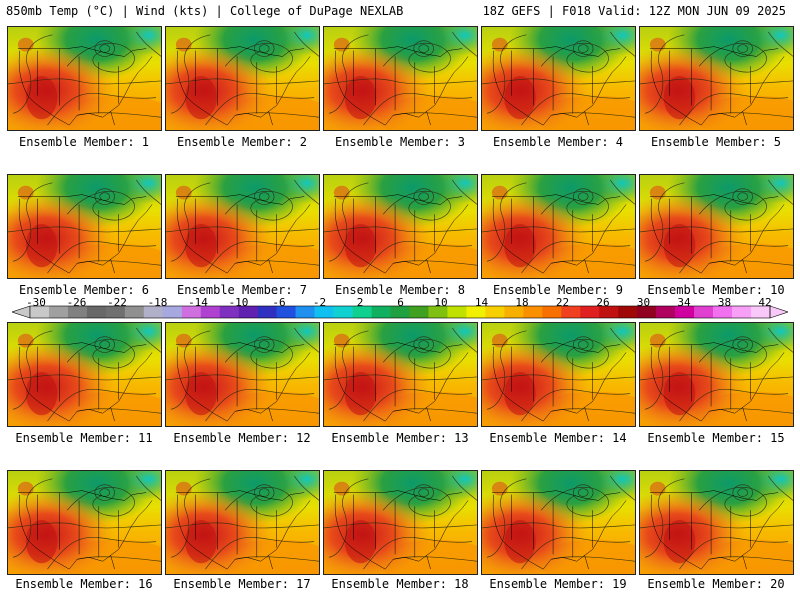  I want to click on colorbar-tick-label: 34, so click(684, 302).